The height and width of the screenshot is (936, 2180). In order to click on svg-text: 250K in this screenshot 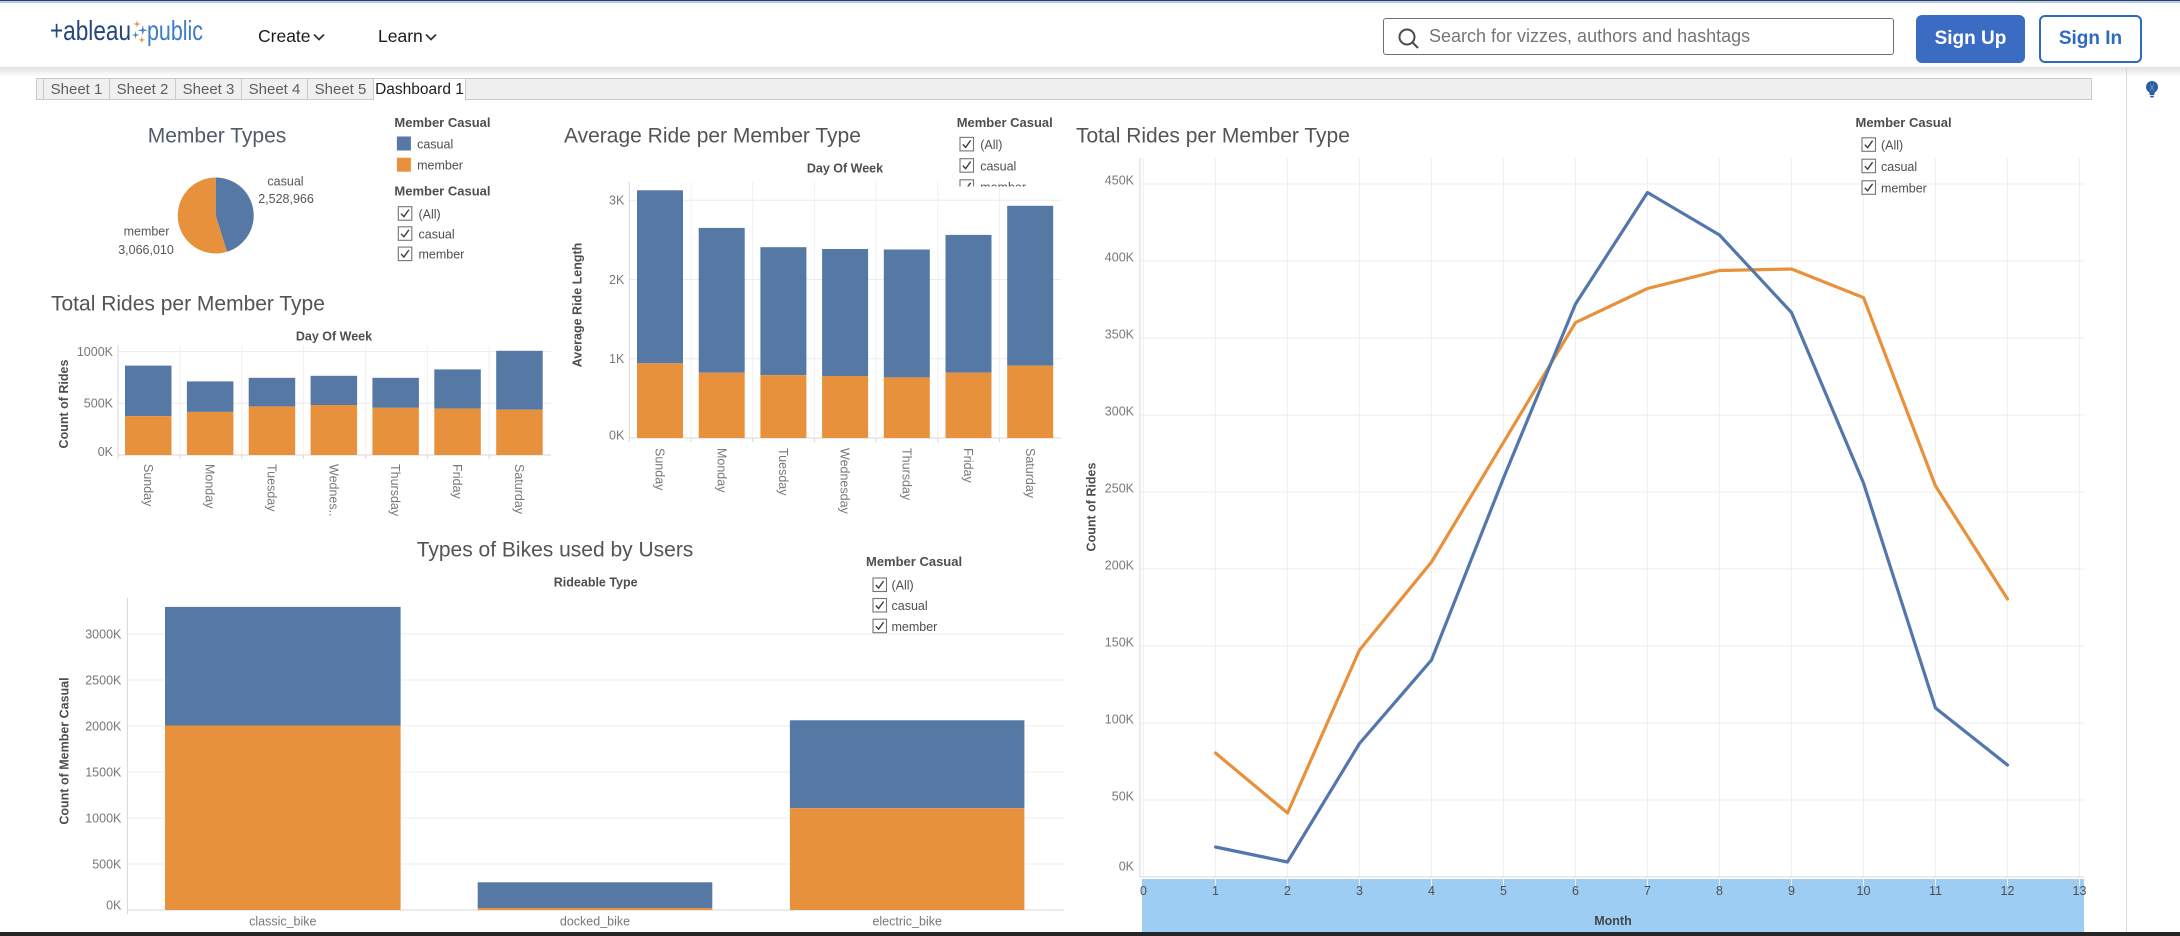, I will do `click(1120, 488)`.